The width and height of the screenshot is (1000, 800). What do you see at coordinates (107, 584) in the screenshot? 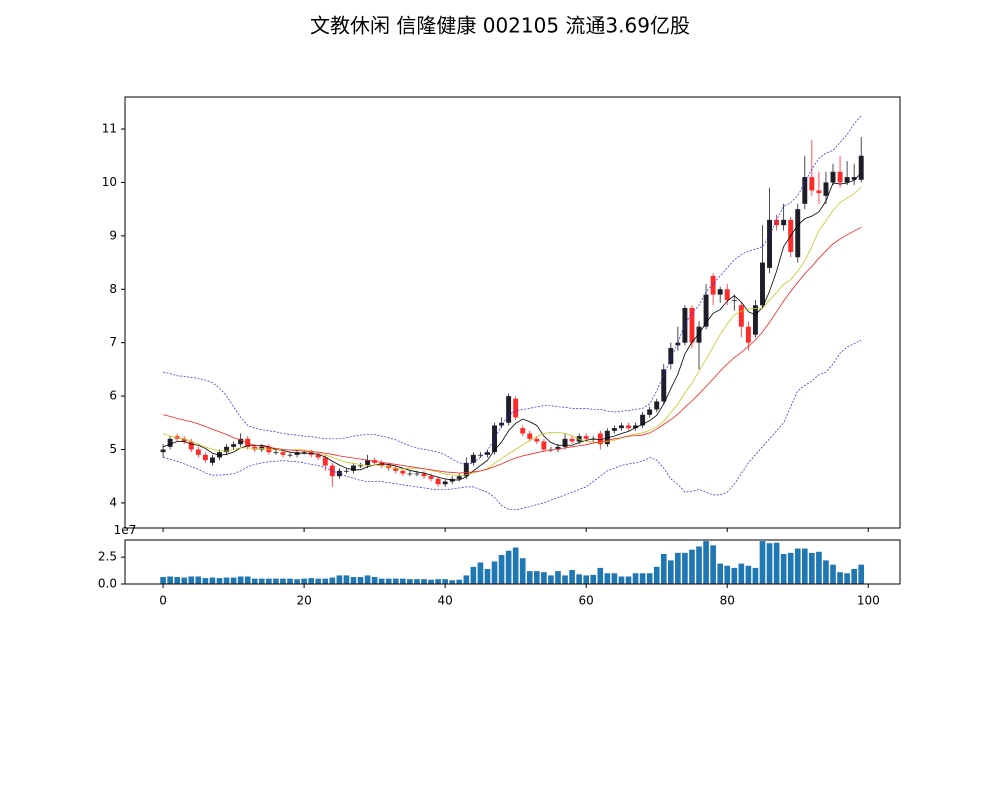
I see `y-tick-label: 0.0` at bounding box center [107, 584].